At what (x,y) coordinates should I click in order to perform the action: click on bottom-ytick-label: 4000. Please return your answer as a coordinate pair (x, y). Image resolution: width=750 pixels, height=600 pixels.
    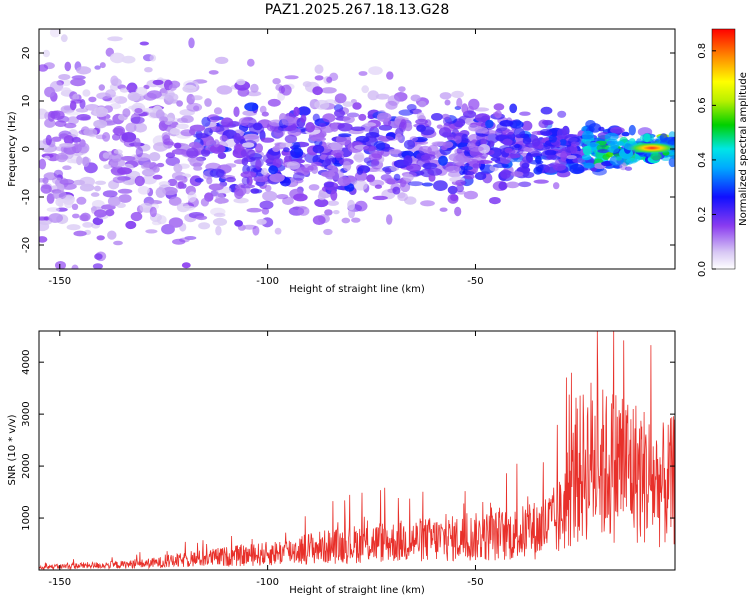
    Looking at the image, I should click on (26, 361).